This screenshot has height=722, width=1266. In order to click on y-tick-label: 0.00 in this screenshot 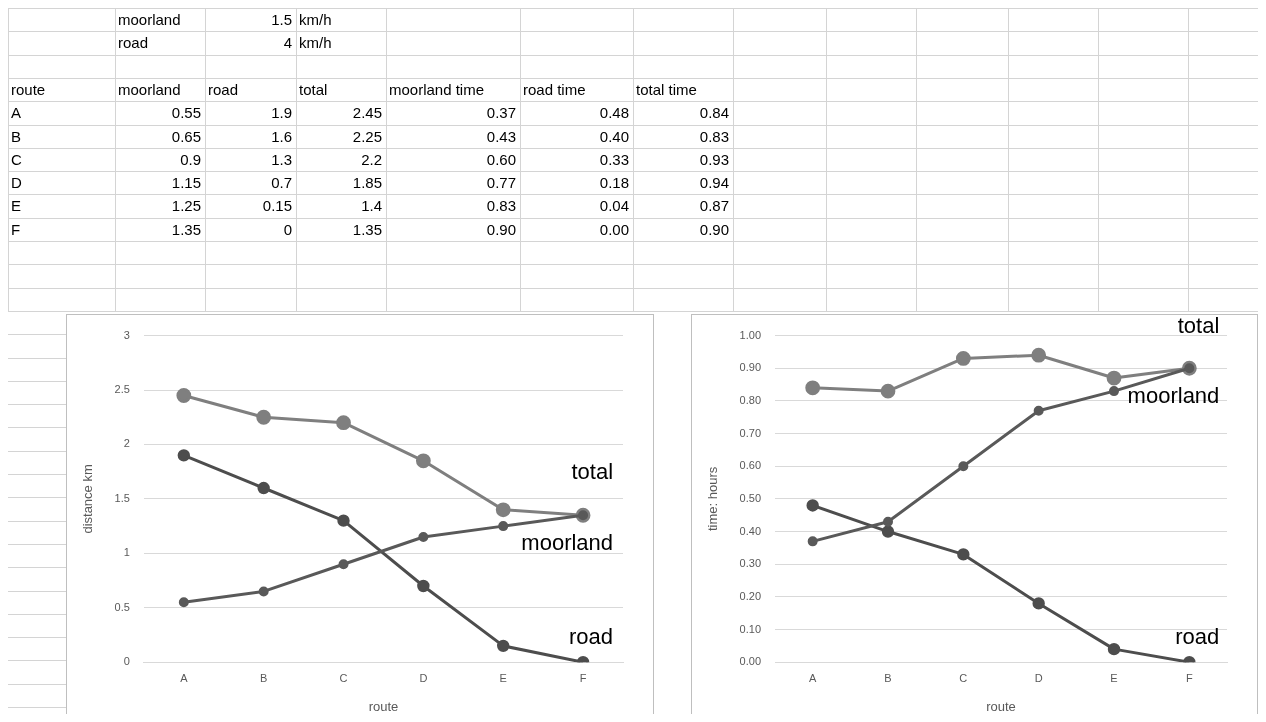, I will do `click(750, 661)`.